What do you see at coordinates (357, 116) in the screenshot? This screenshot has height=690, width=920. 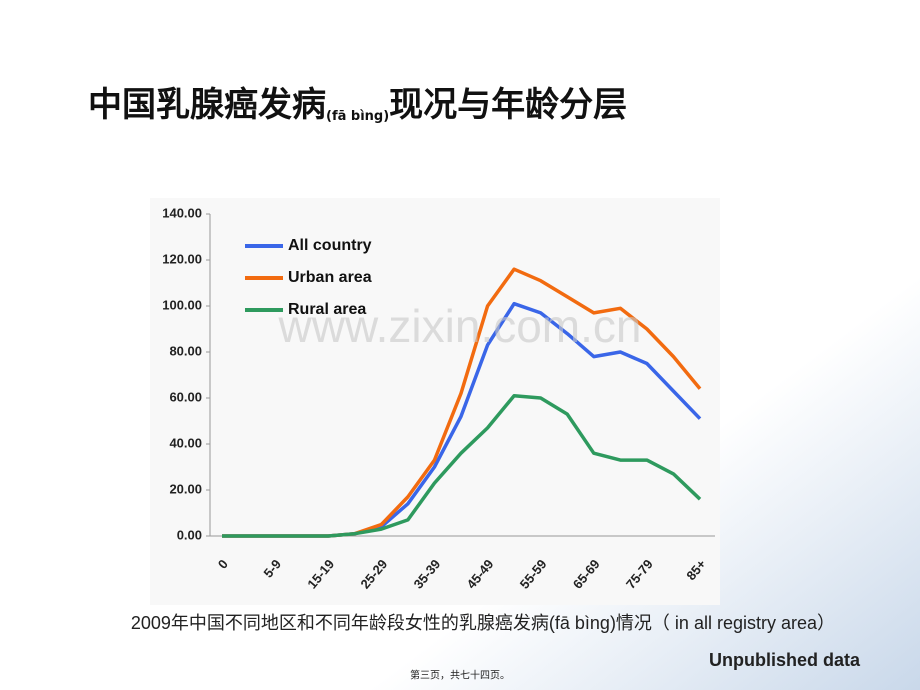 I see `title-part: (fā bìng)` at bounding box center [357, 116].